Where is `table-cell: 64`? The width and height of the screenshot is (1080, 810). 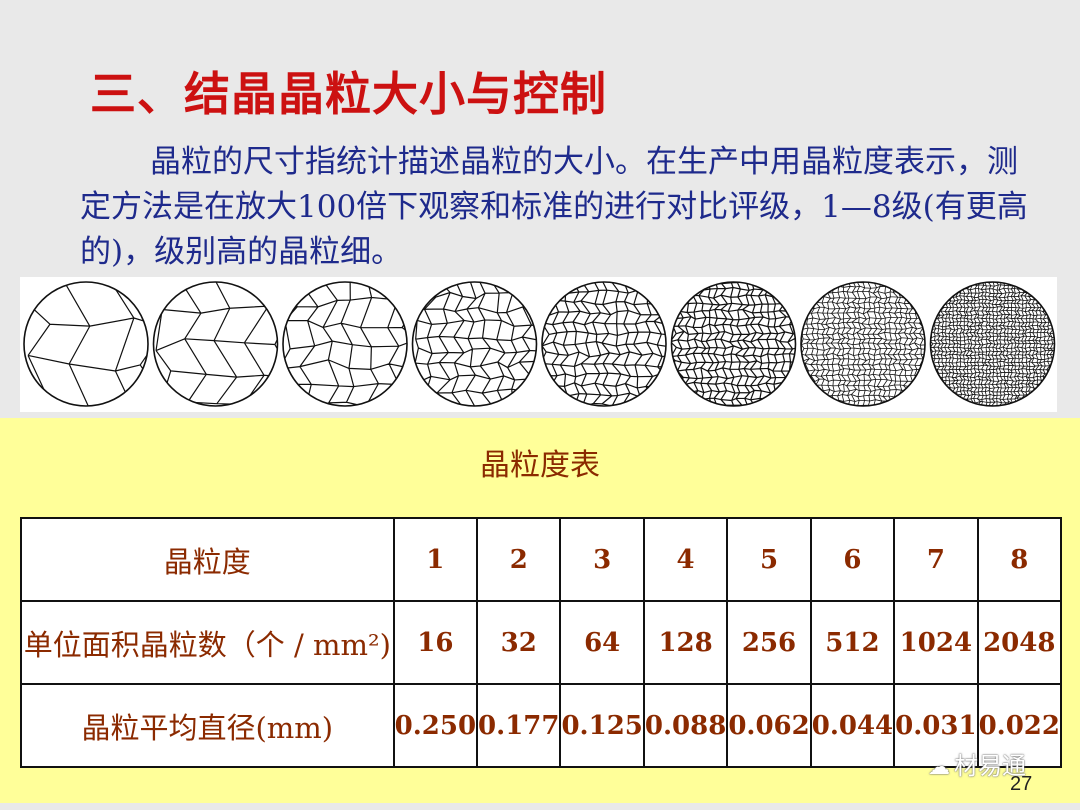 table-cell: 64 is located at coordinates (602, 642).